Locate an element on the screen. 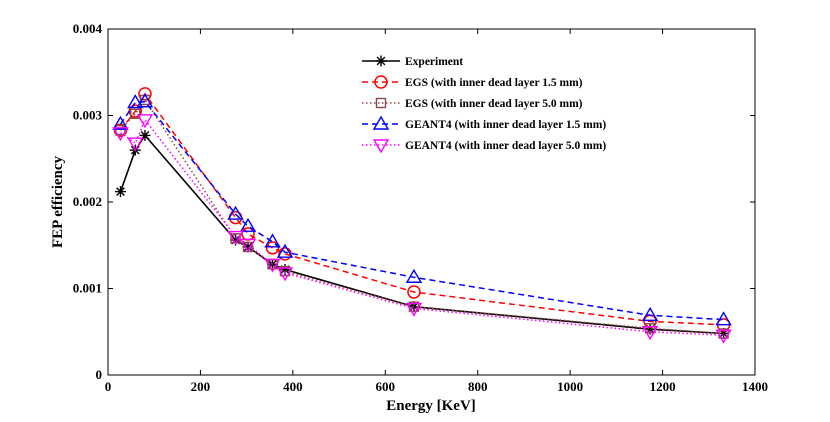 This screenshot has height=422, width=830. x-tick-label: 1200 is located at coordinates (663, 386).